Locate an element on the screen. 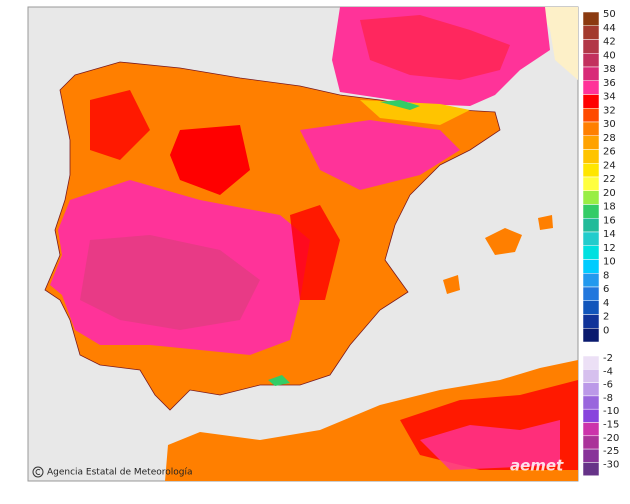 This screenshot has width=630, height=504. legend-label: -6 is located at coordinates (608, 385).